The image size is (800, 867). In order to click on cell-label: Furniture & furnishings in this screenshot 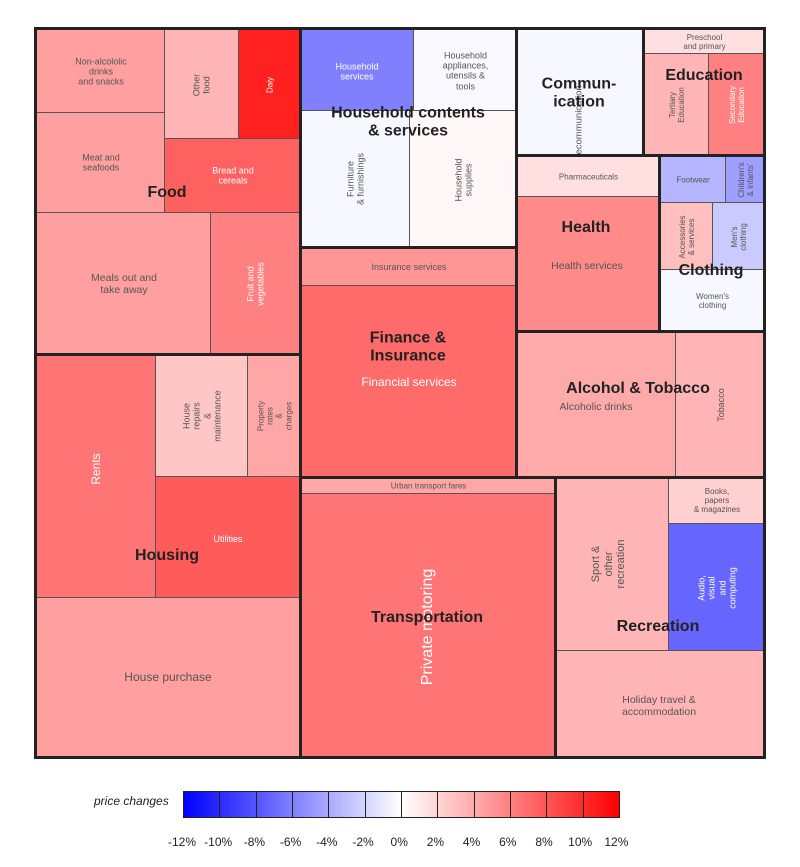, I will do `click(355, 179)`.